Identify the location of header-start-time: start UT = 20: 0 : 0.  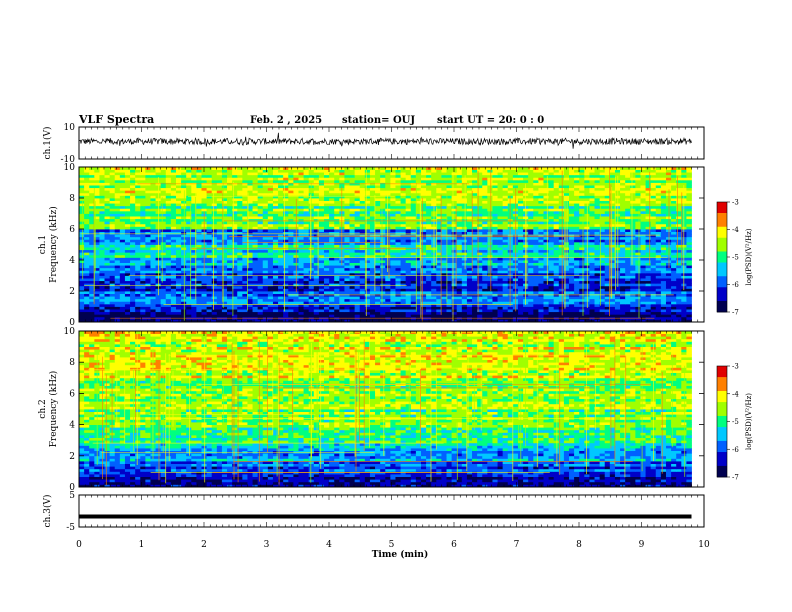
(490, 120).